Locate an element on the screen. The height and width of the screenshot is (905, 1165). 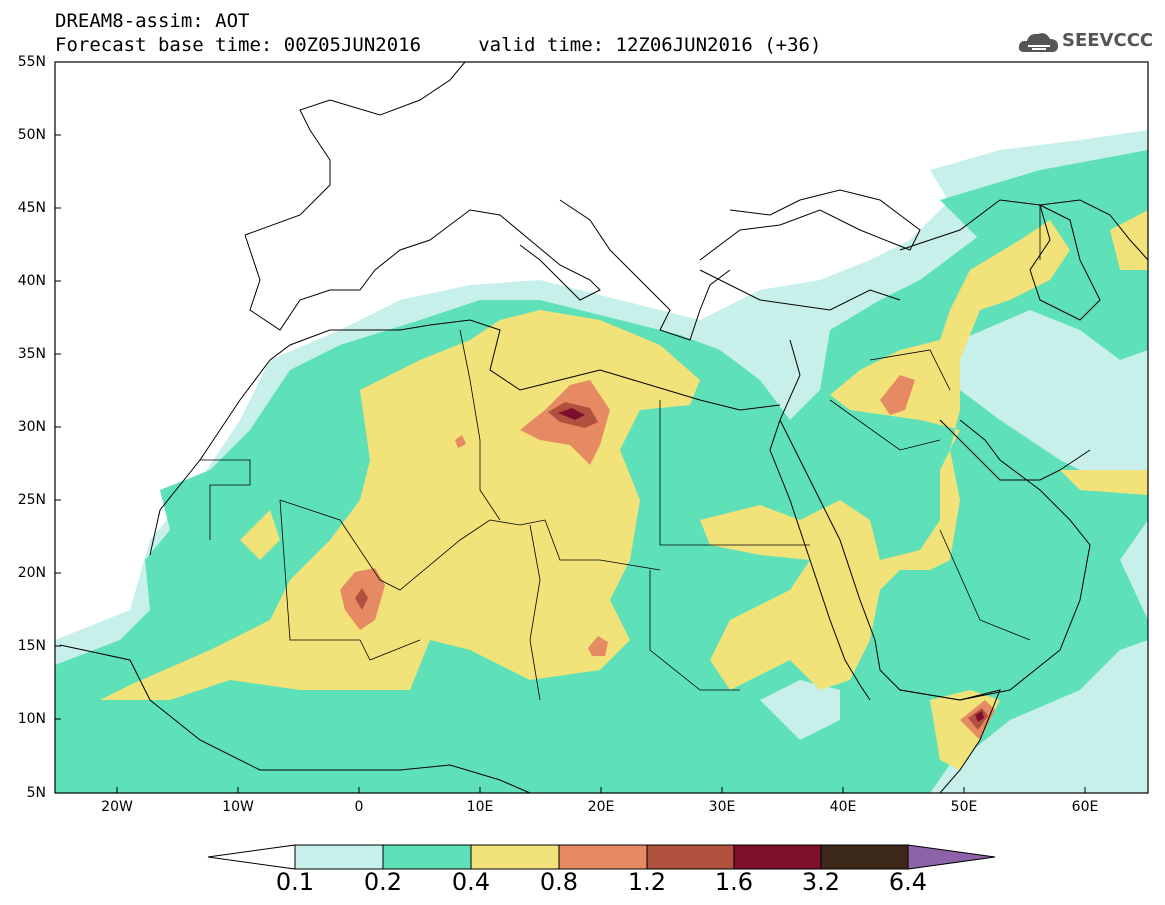
colorbar is located at coordinates (601, 857).